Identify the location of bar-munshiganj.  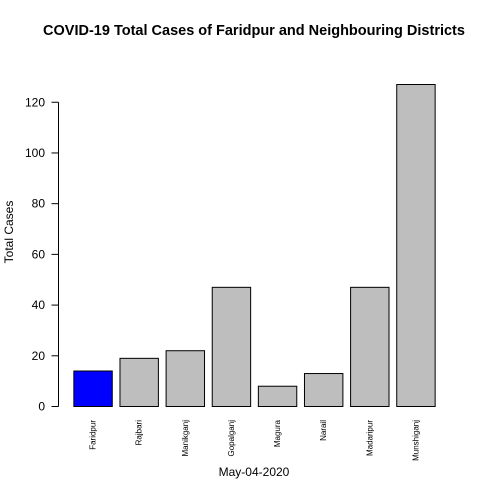
(416, 245).